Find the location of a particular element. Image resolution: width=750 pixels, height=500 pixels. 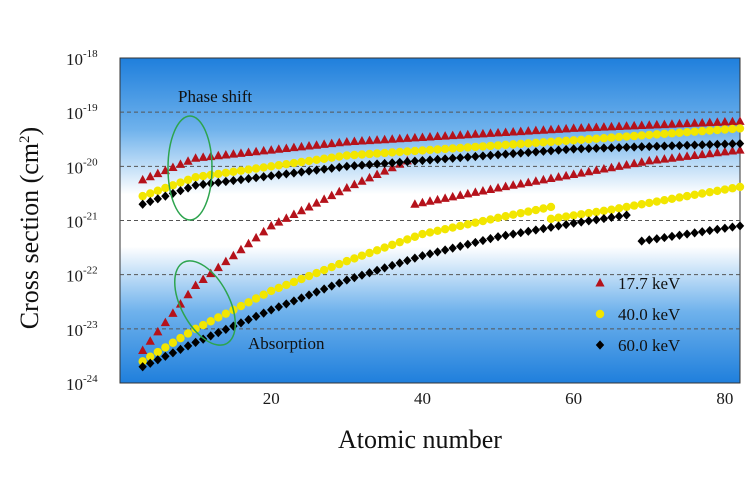

legend: 17.7 keV 40.0 keV 60.0 keV is located at coordinates (638, 314).